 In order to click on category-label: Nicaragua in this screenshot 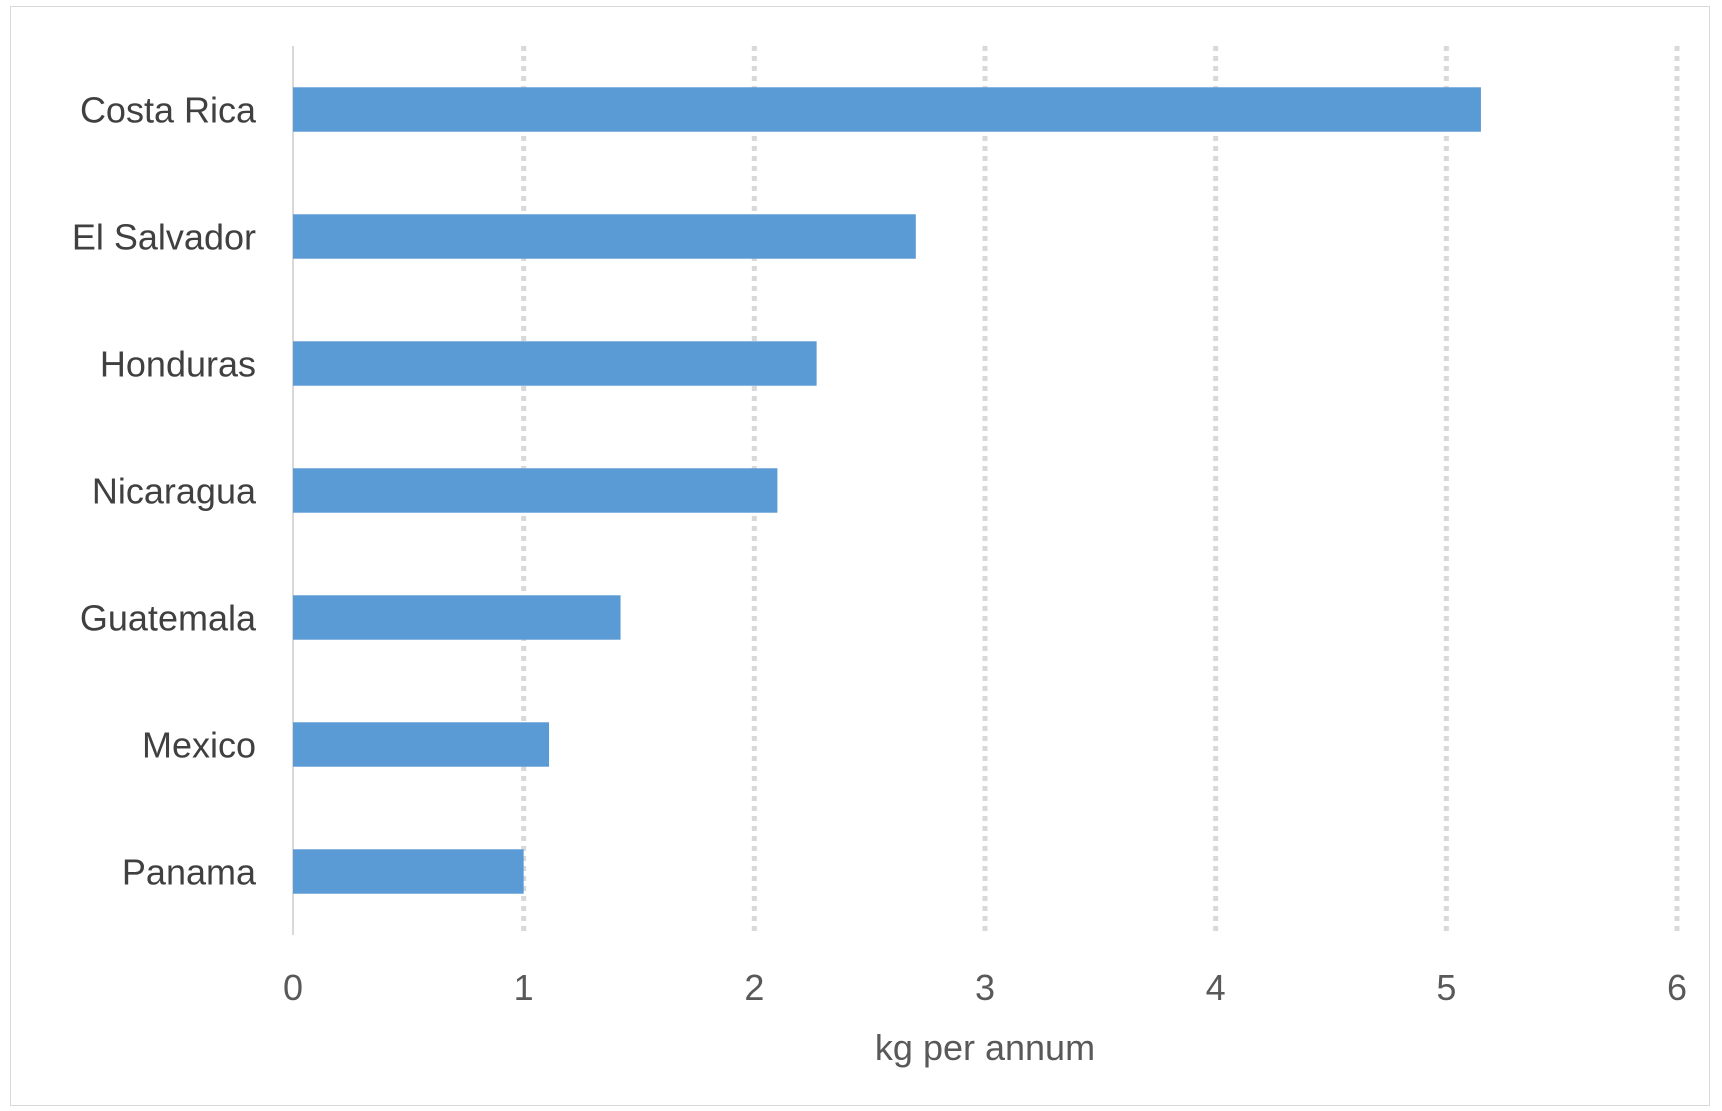, I will do `click(174, 491)`.